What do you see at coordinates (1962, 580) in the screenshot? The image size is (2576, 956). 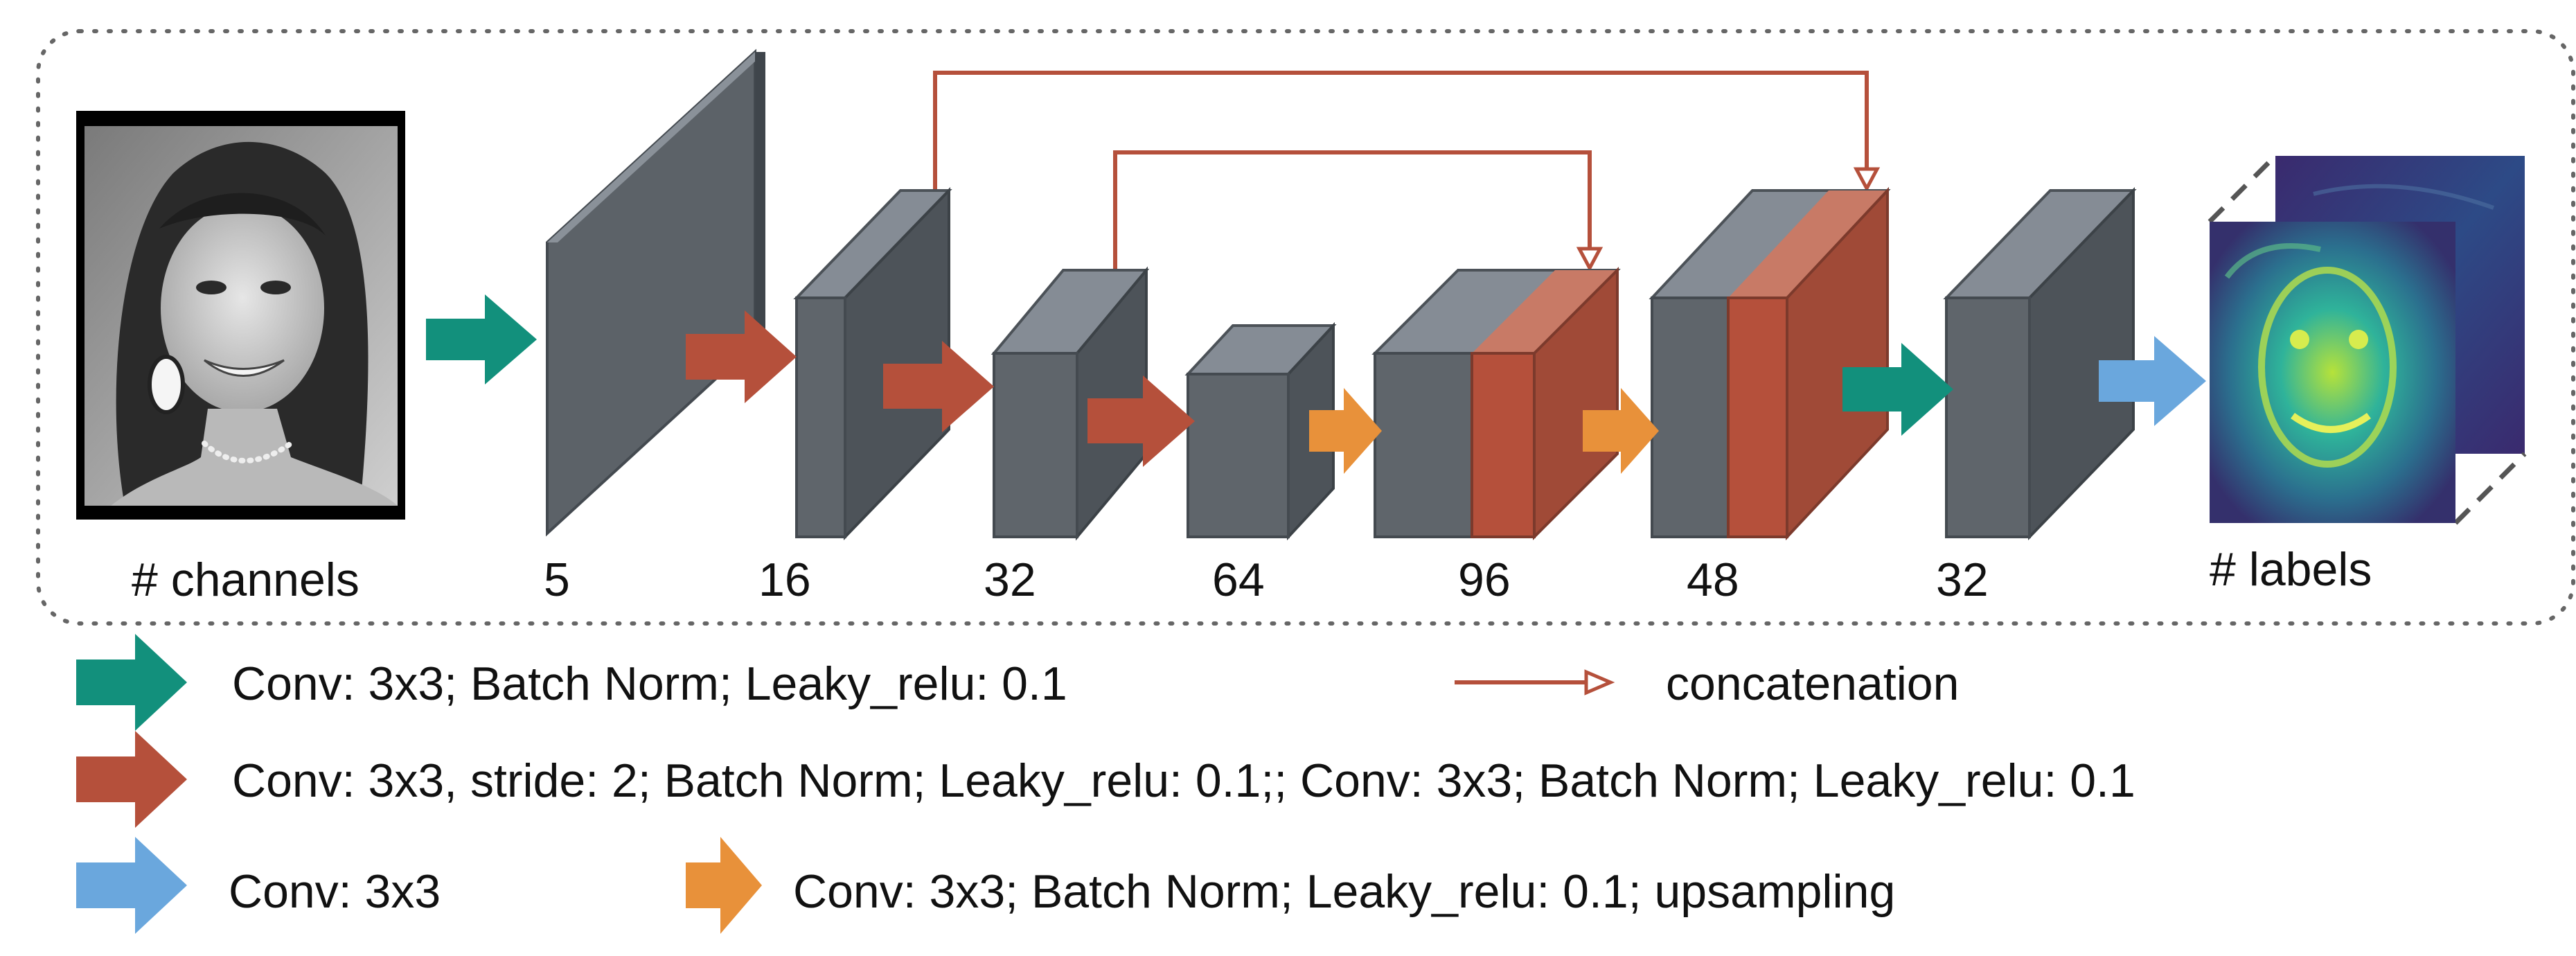 I see `layer-label-32-decoder: 32` at bounding box center [1962, 580].